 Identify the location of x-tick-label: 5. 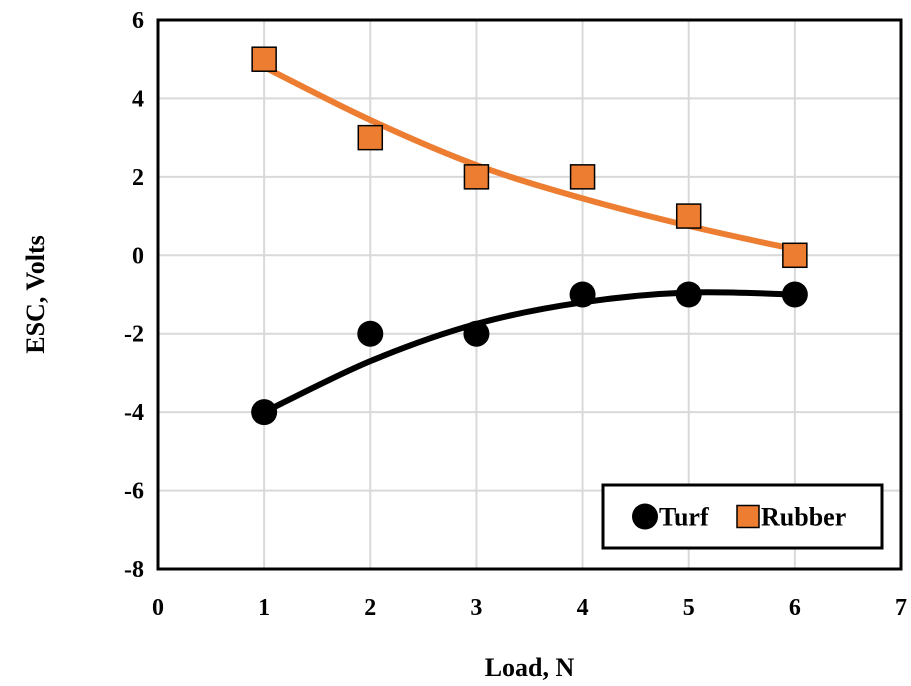
(689, 608).